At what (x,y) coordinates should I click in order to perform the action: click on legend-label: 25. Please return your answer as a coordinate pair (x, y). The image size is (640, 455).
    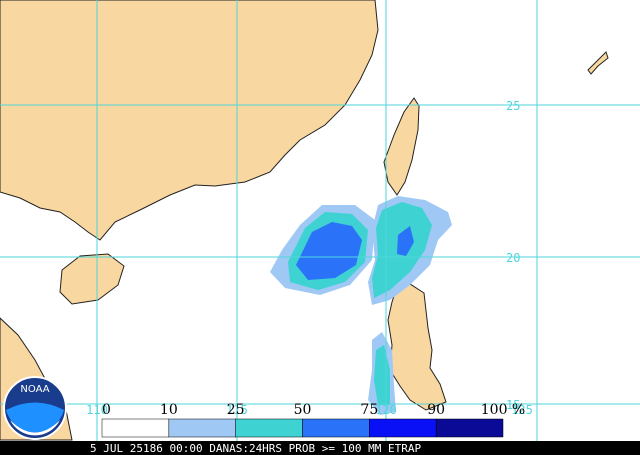
    Looking at the image, I should click on (236, 410).